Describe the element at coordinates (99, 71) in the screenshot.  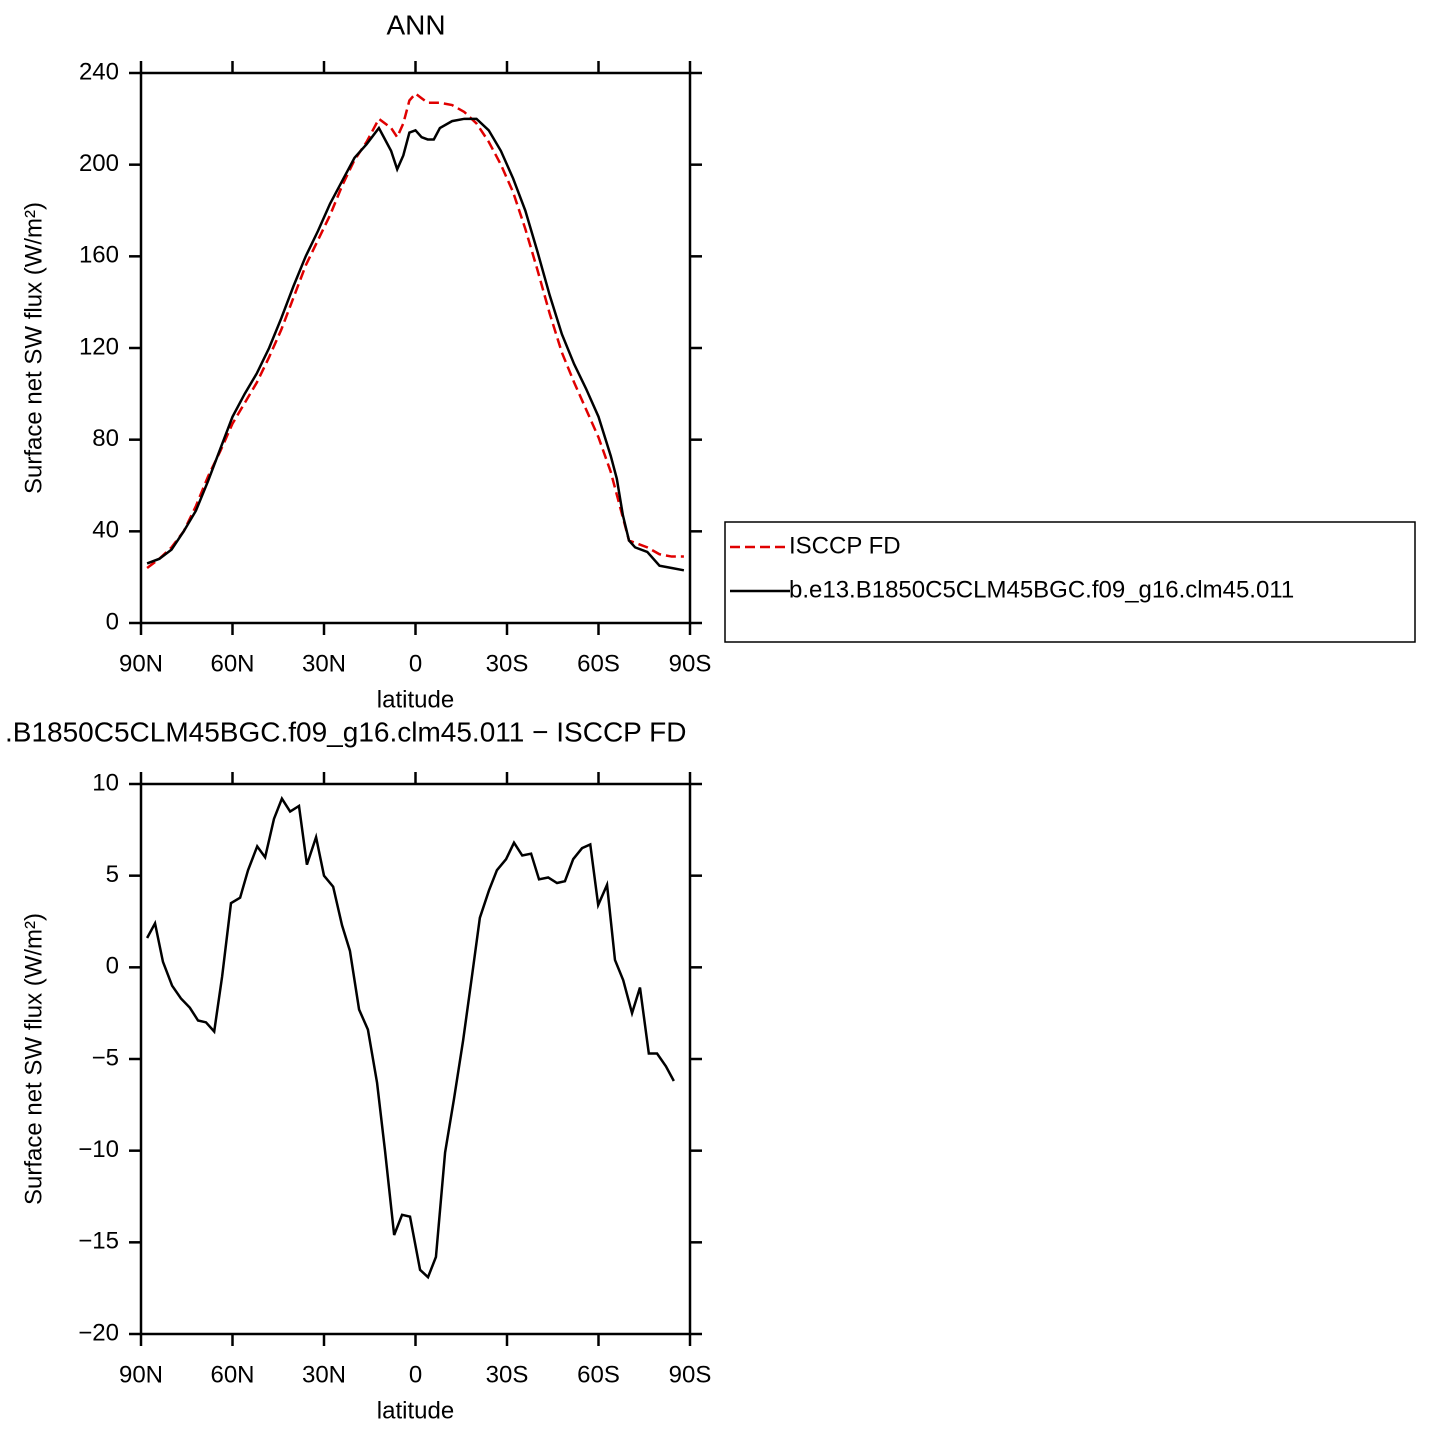
I see `y-tick-label: 240` at that location.